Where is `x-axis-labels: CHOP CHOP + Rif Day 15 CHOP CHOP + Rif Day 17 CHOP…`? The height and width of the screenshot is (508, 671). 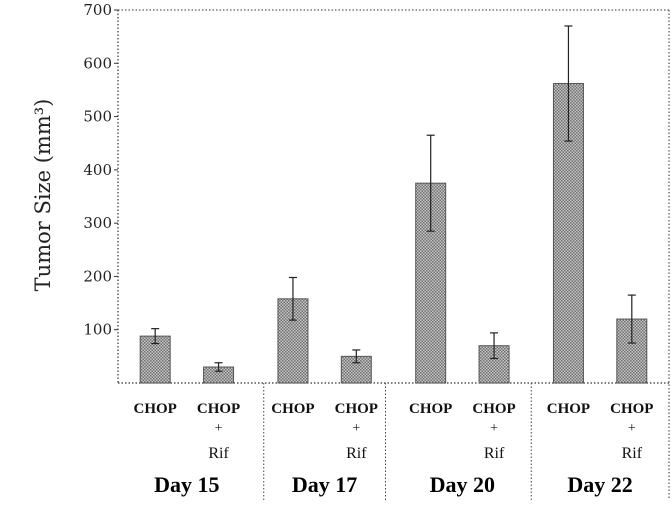 x-axis-labels: CHOP CHOP + Rif Day 15 CHOP CHOP + Rif Day 17 CHOP… is located at coordinates (394, 449).